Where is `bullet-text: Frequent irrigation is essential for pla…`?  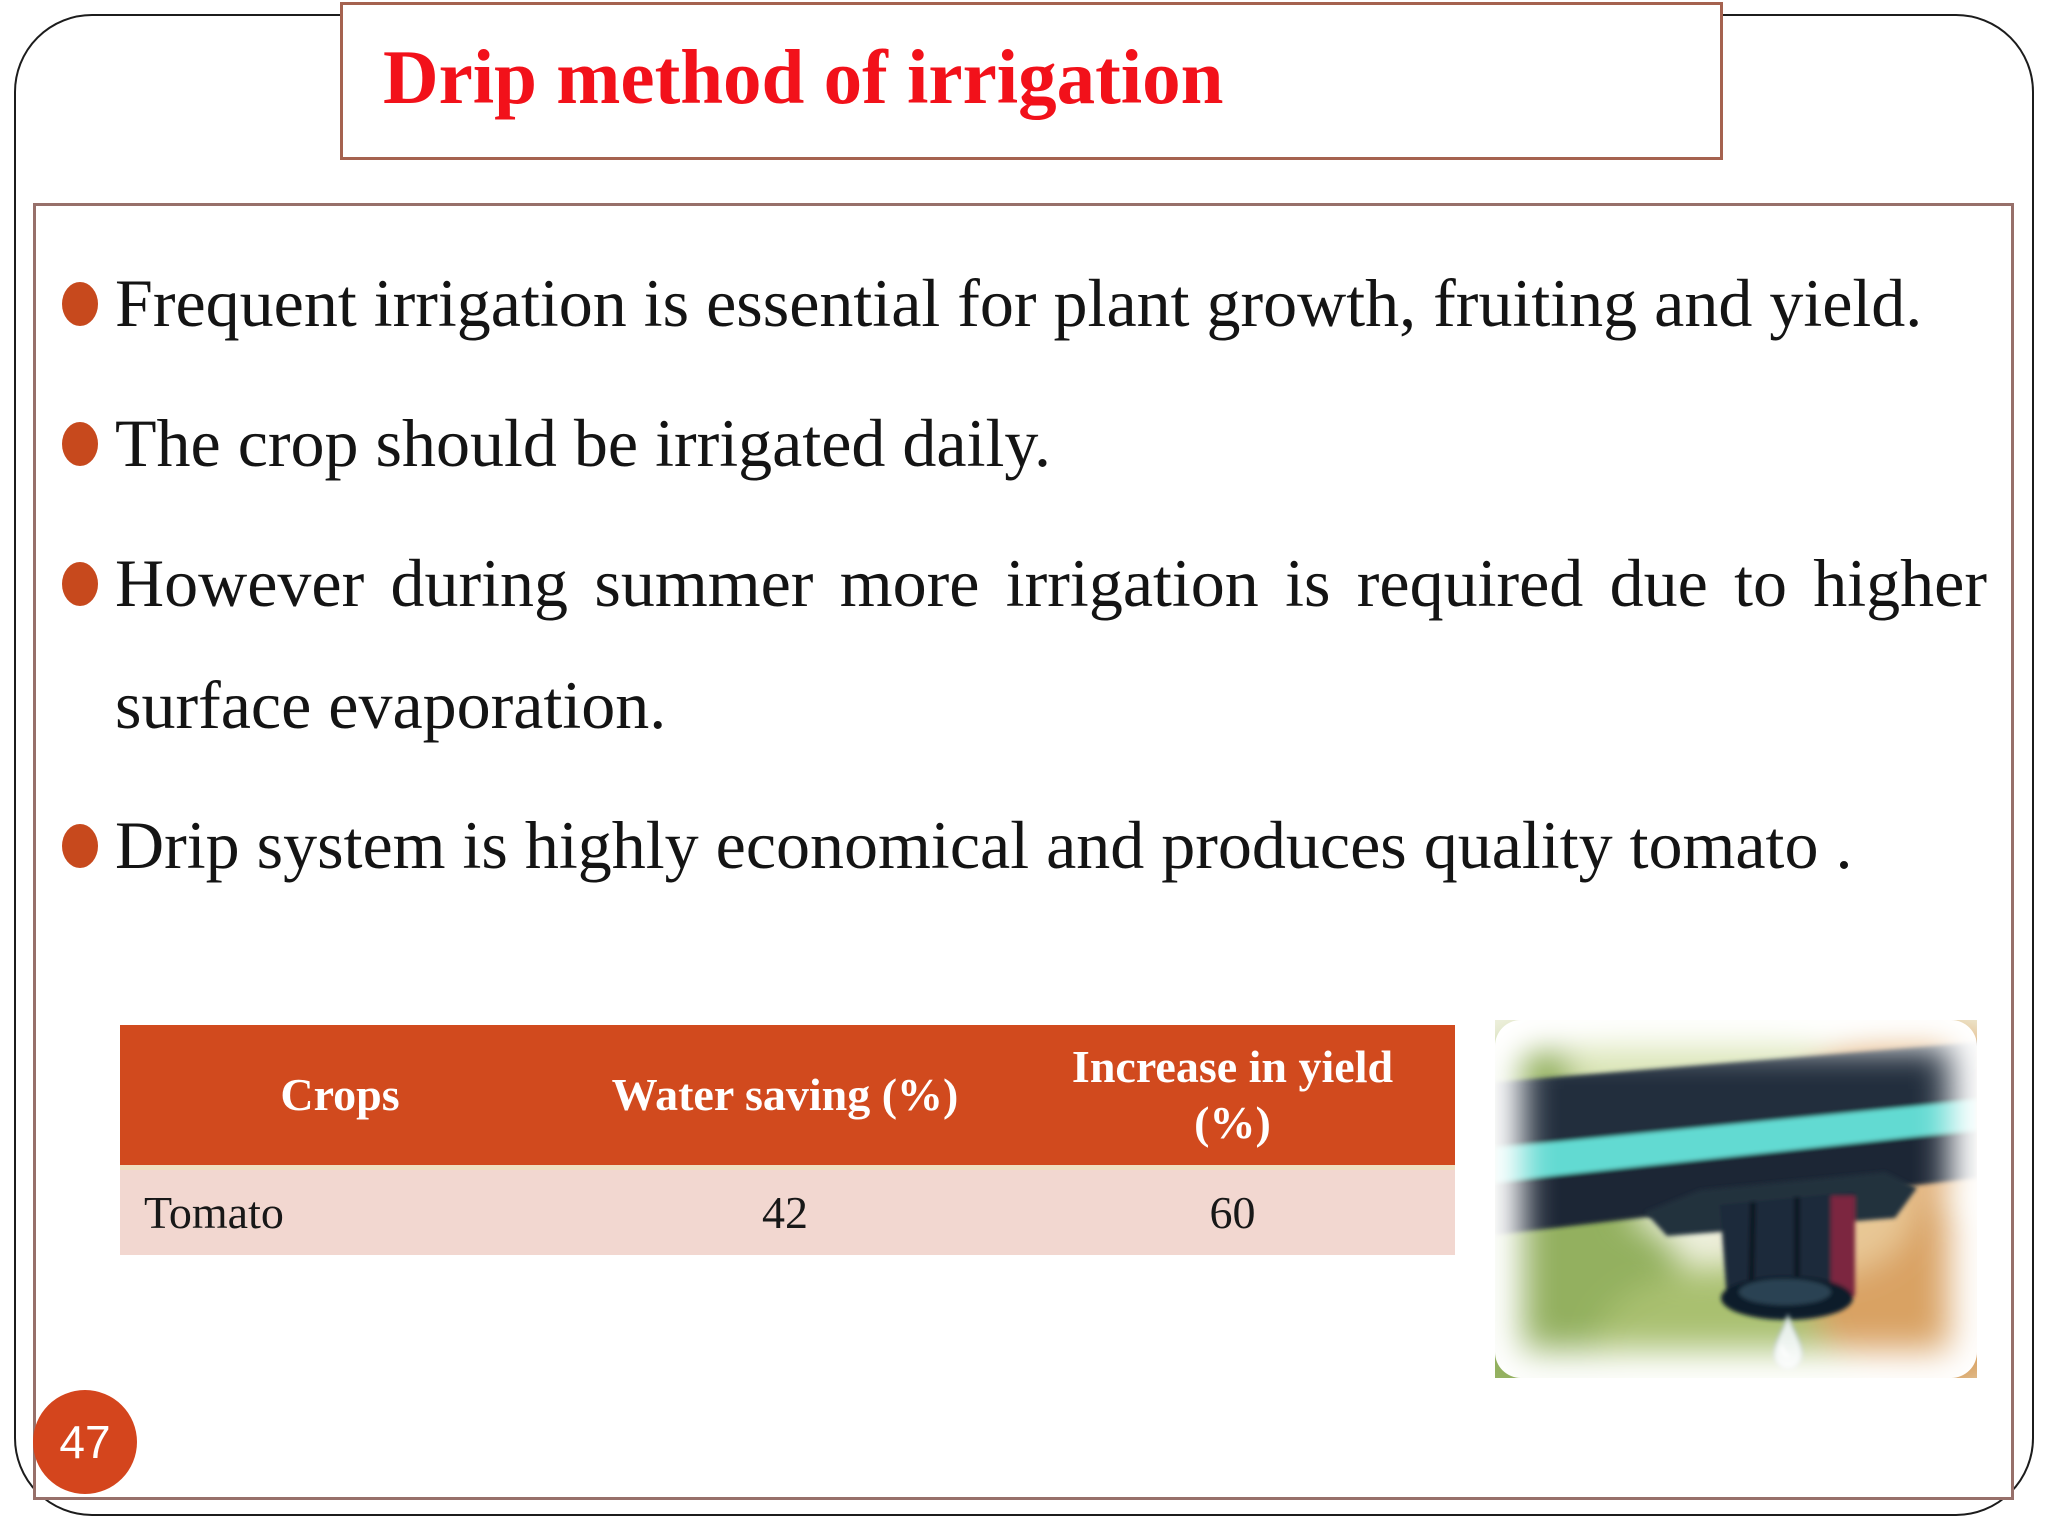 bullet-text: Frequent irrigation is essential for pla… is located at coordinates (1019, 303).